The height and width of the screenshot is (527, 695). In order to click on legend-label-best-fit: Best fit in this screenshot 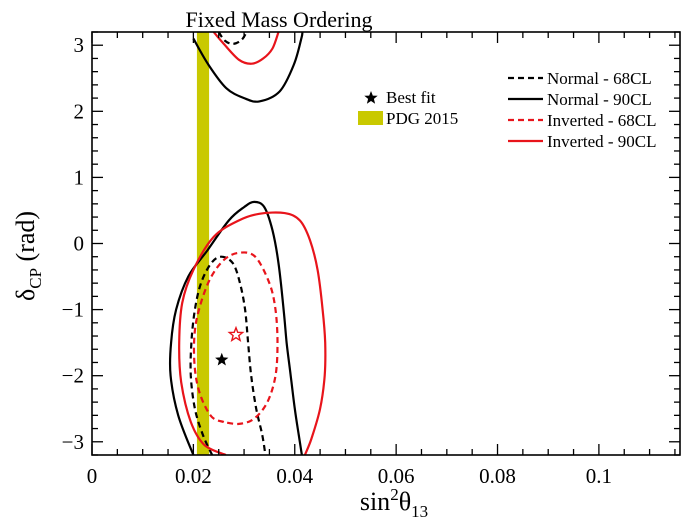, I will do `click(411, 97)`.